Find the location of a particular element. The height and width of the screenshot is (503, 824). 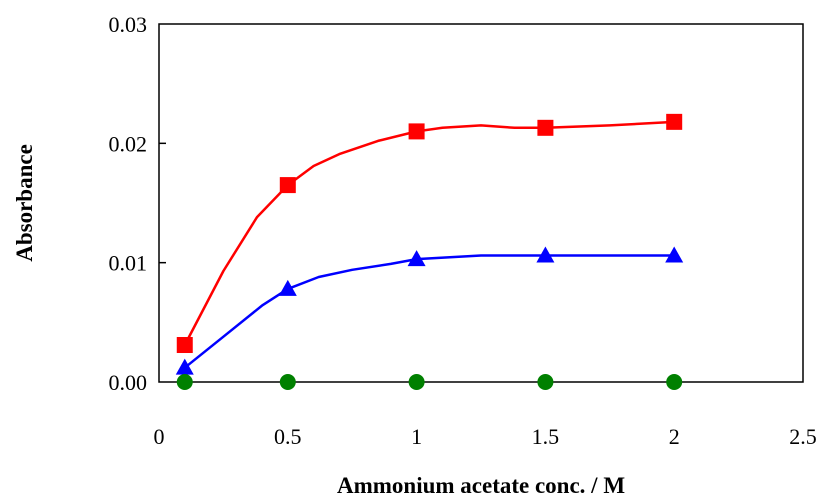

x-tick-label: 2 is located at coordinates (674, 436).